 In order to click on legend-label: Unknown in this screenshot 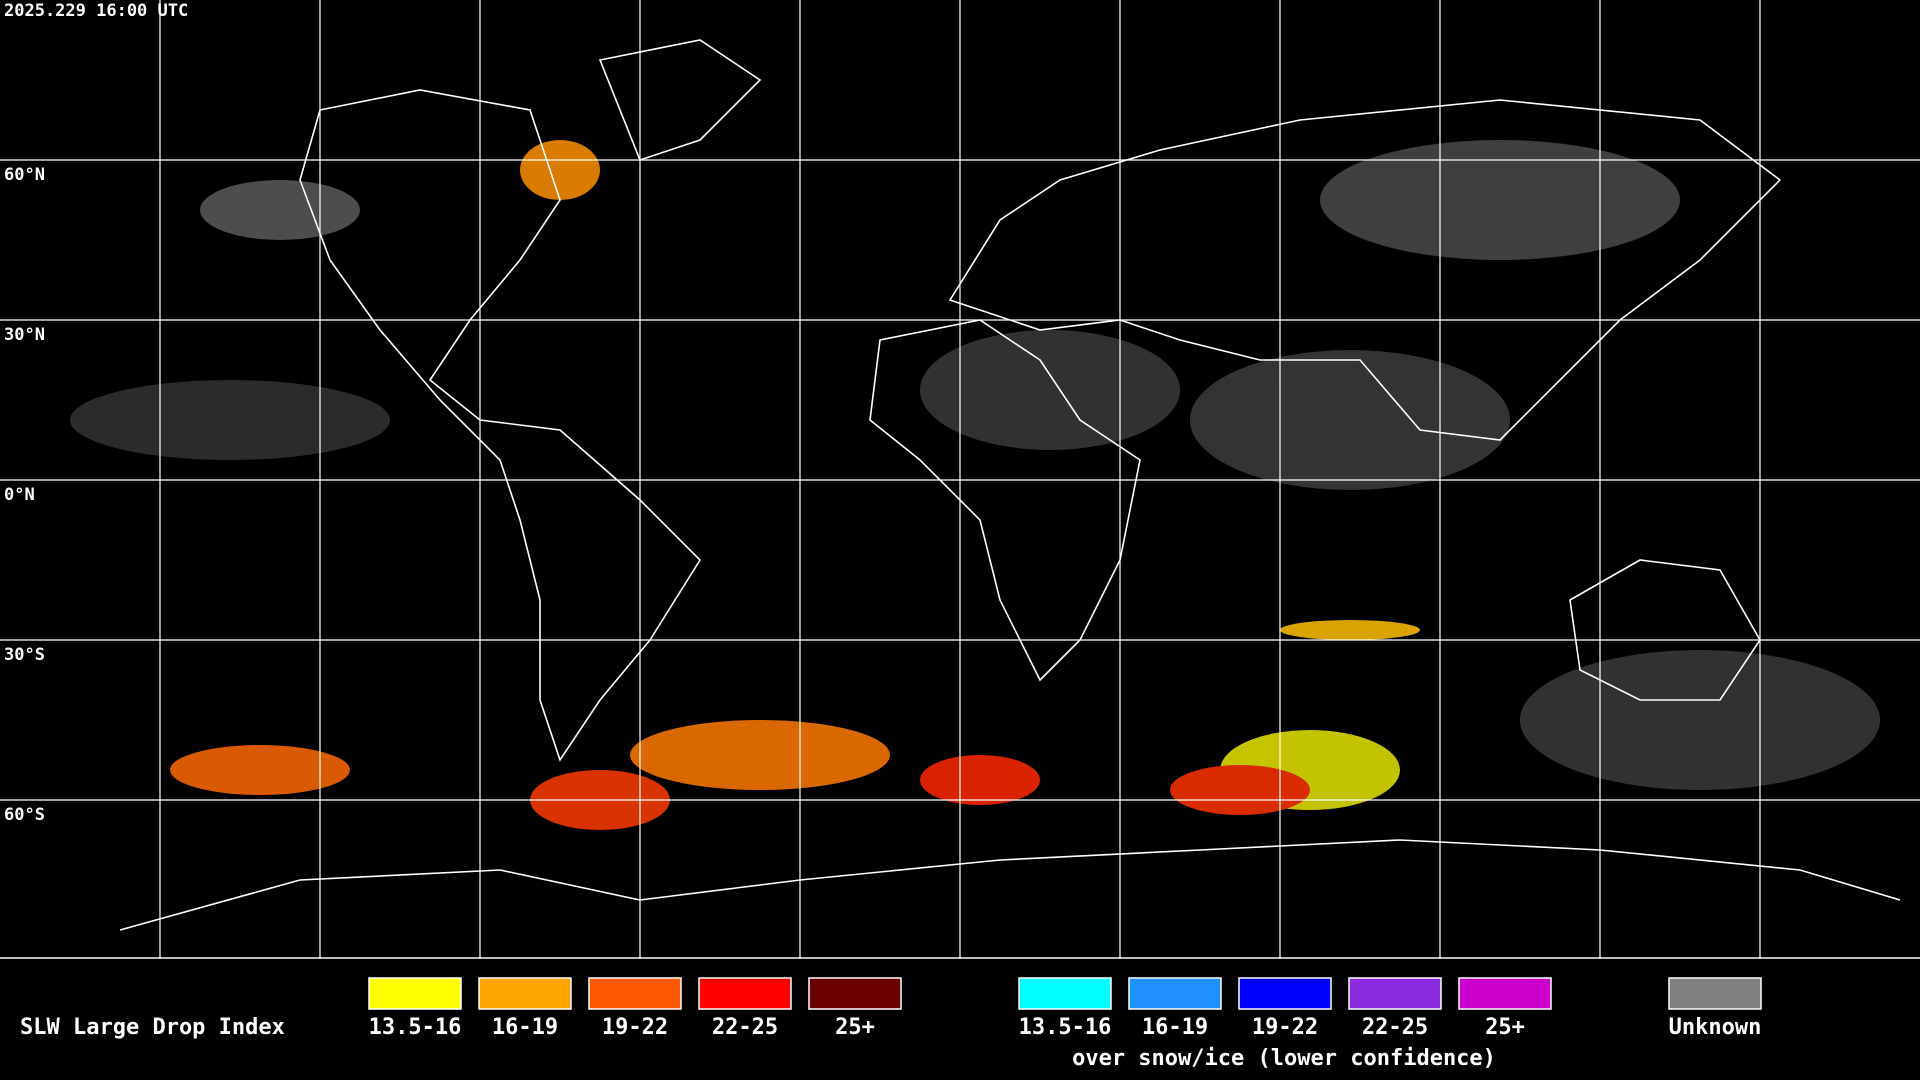, I will do `click(1715, 1027)`.